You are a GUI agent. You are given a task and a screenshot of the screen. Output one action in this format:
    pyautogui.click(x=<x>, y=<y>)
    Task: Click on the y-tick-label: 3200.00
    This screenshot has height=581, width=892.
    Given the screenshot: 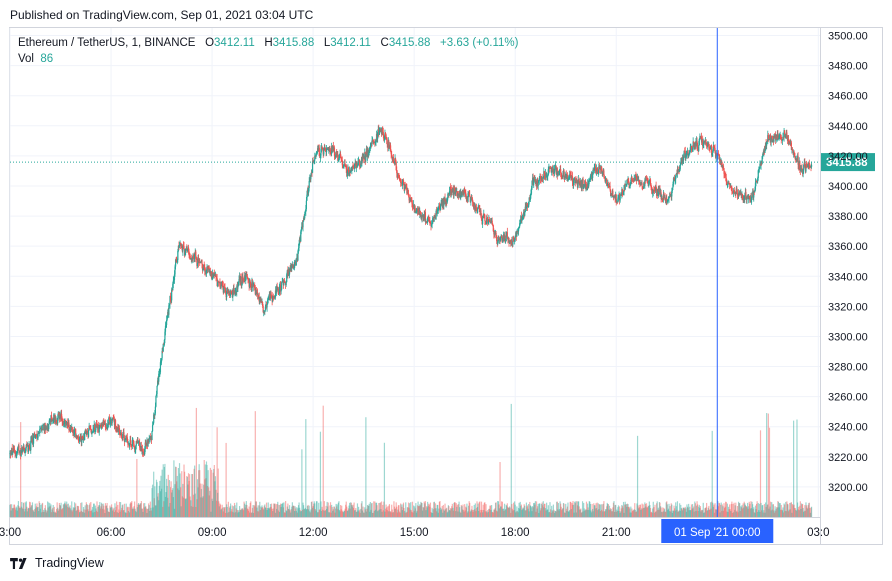 What is the action you would take?
    pyautogui.click(x=848, y=488)
    